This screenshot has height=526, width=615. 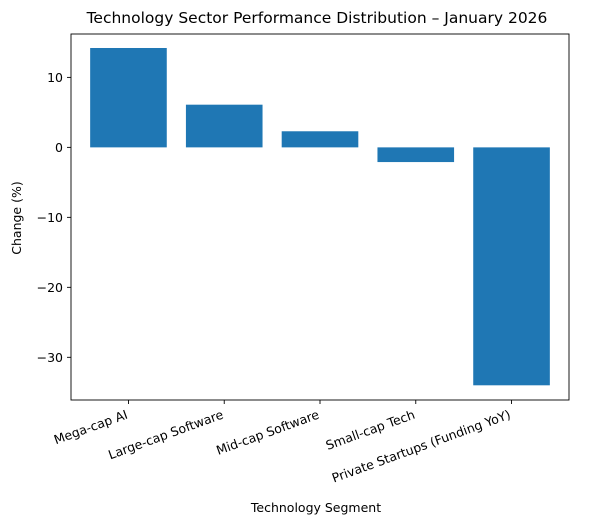 I want to click on y-tick-label: −10, so click(x=50, y=217).